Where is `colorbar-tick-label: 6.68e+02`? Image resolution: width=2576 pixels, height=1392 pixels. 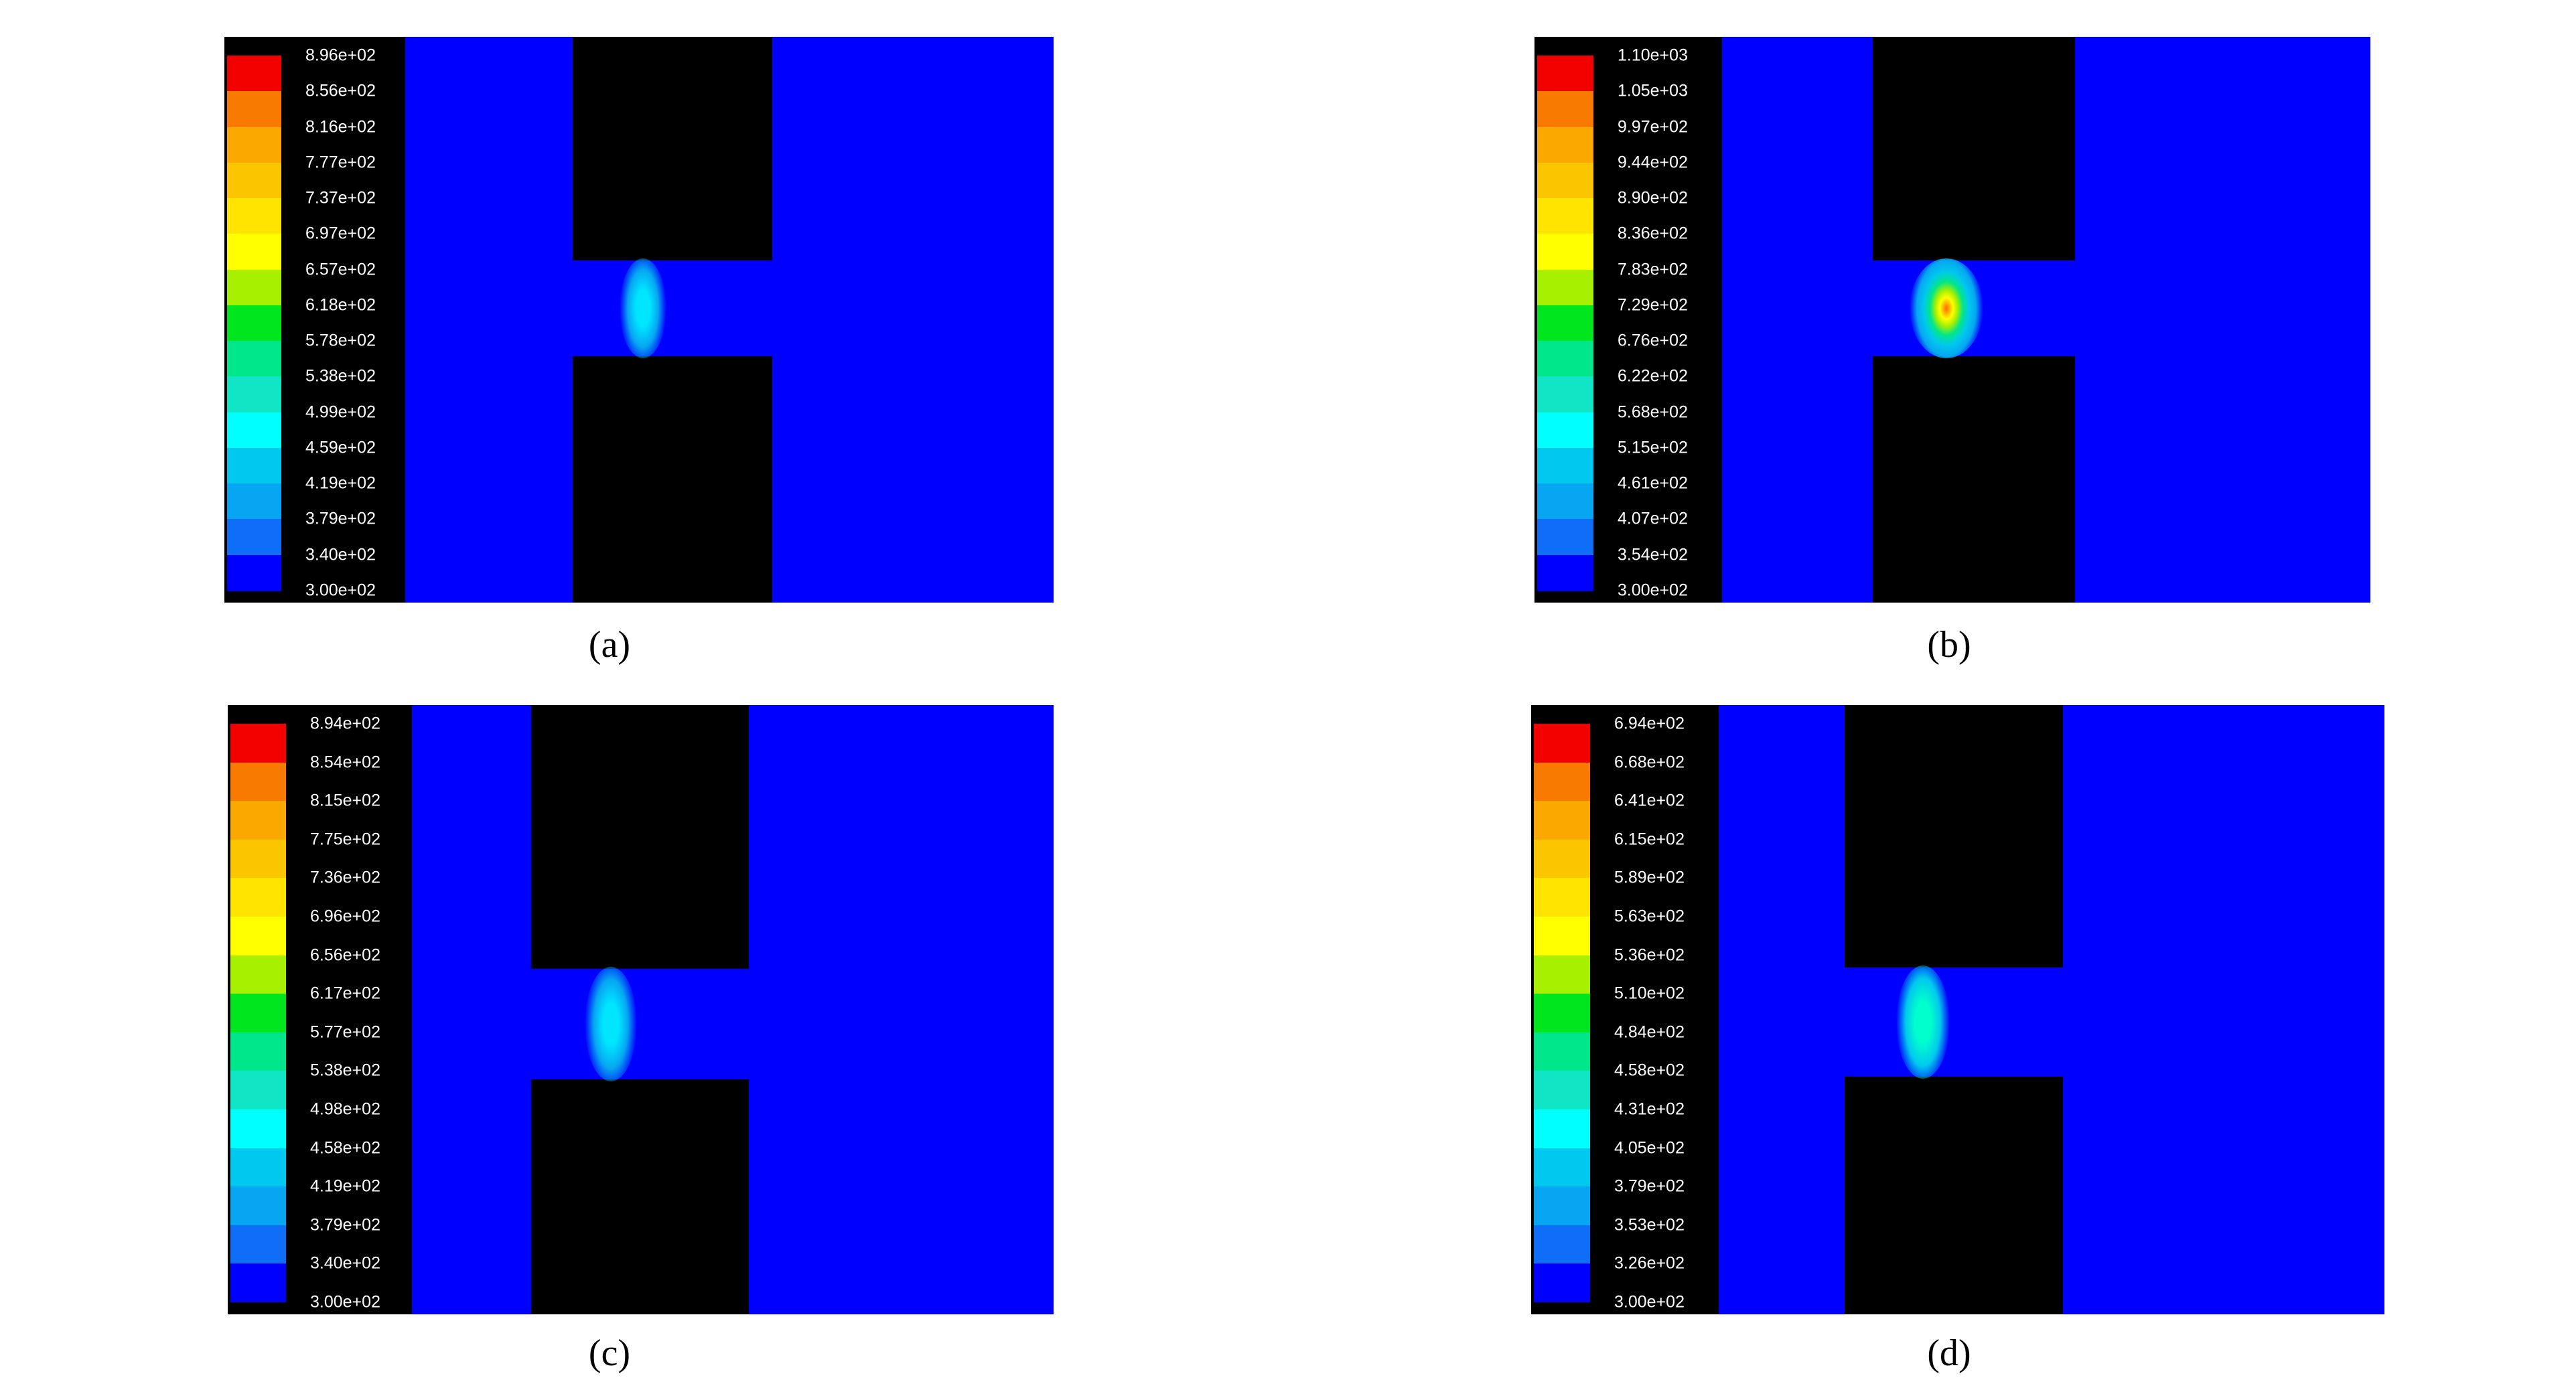
colorbar-tick-label: 6.68e+02 is located at coordinates (1649, 763).